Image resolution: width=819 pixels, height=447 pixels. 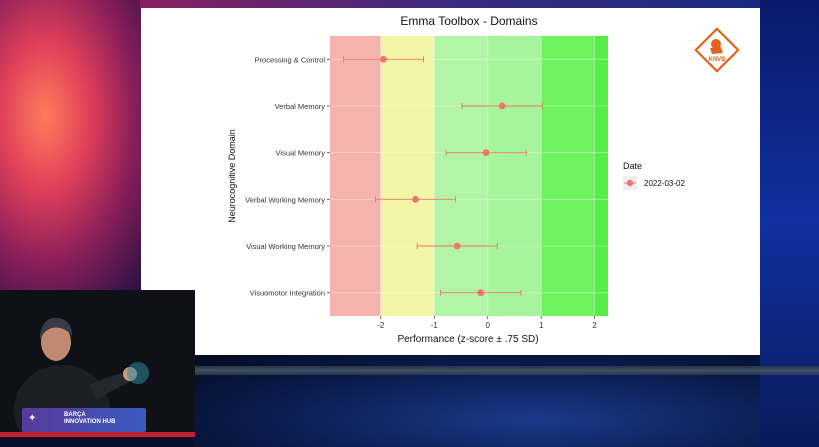 I want to click on speaker-head, so click(x=56, y=342).